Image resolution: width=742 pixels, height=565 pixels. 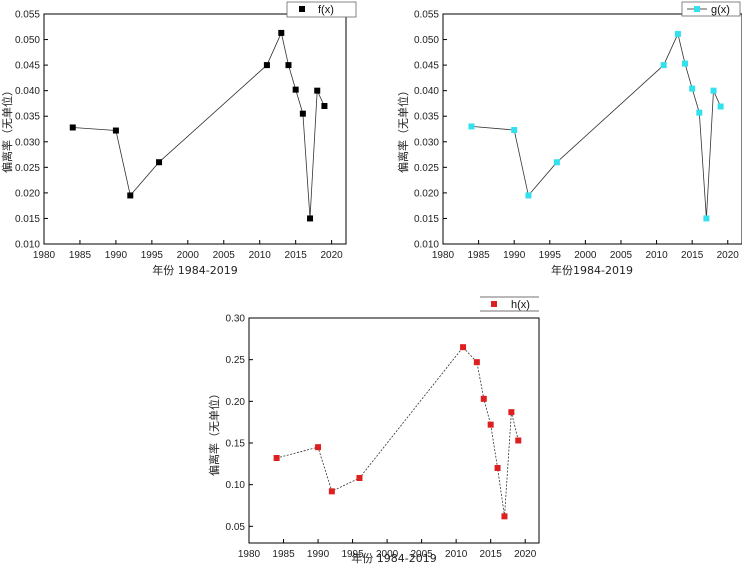 I want to click on chart-h-legend-marker, so click(x=494, y=304).